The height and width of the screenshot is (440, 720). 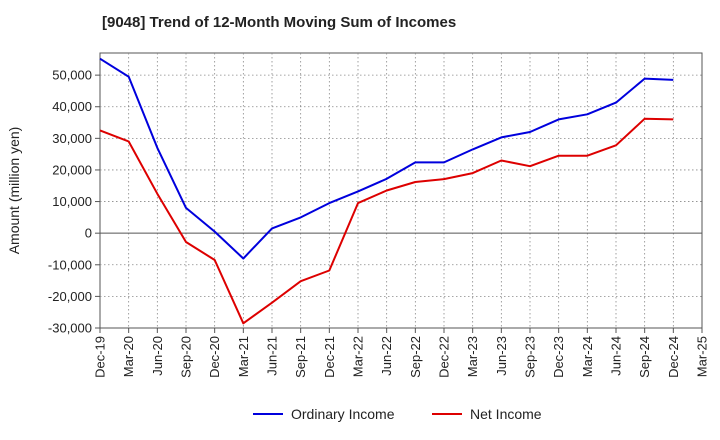 What do you see at coordinates (644, 357) in the screenshot?
I see `x-tick-label: Sep-24` at bounding box center [644, 357].